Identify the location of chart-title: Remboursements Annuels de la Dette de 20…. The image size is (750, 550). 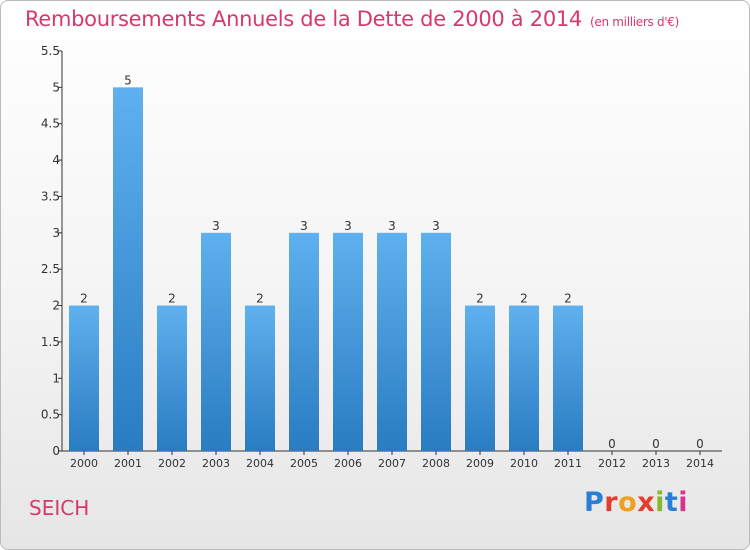
(352, 19).